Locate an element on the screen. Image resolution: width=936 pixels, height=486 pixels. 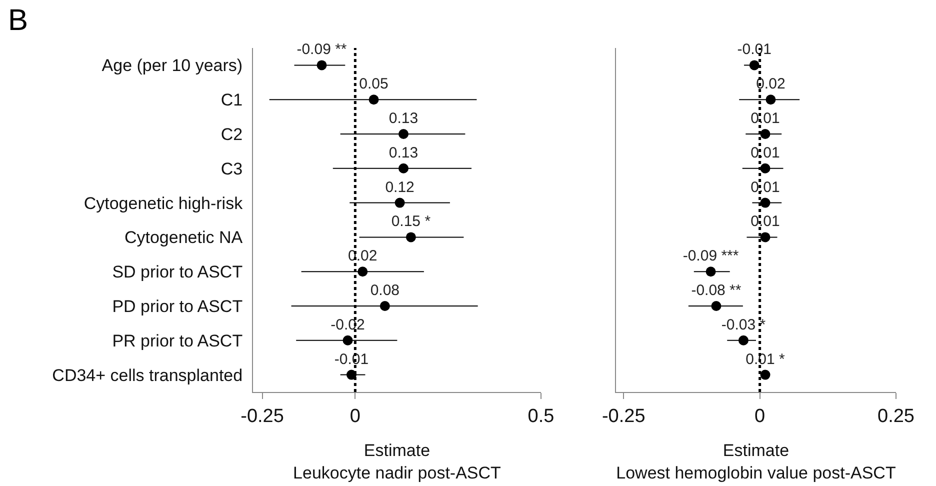
y-tick-label: CD34+ cells transplanted is located at coordinates (147, 375).